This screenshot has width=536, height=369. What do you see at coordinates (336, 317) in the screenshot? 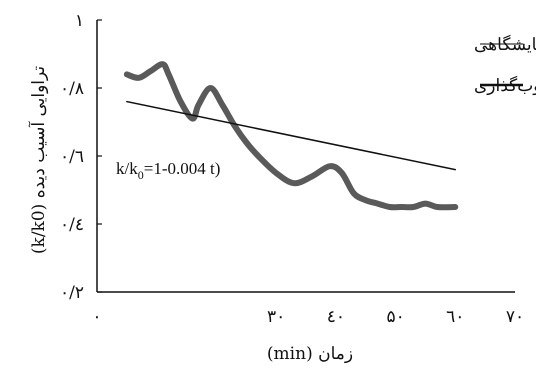
I see `x-tick-label: ٤۰` at bounding box center [336, 317].